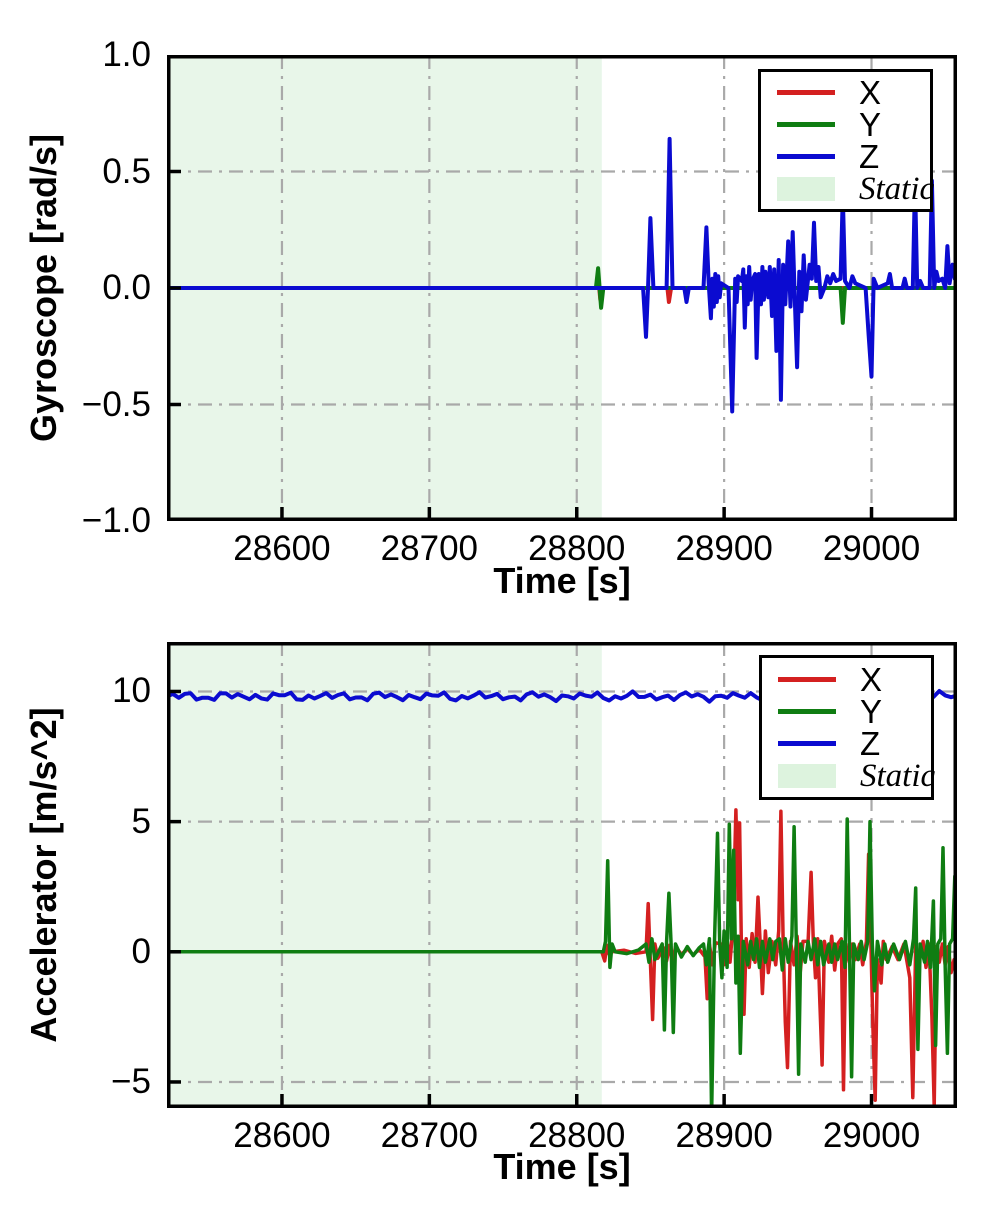 The height and width of the screenshot is (1228, 992). What do you see at coordinates (577, 1135) in the screenshot?
I see `accelerator-xtick-label-28800: 28800` at bounding box center [577, 1135].